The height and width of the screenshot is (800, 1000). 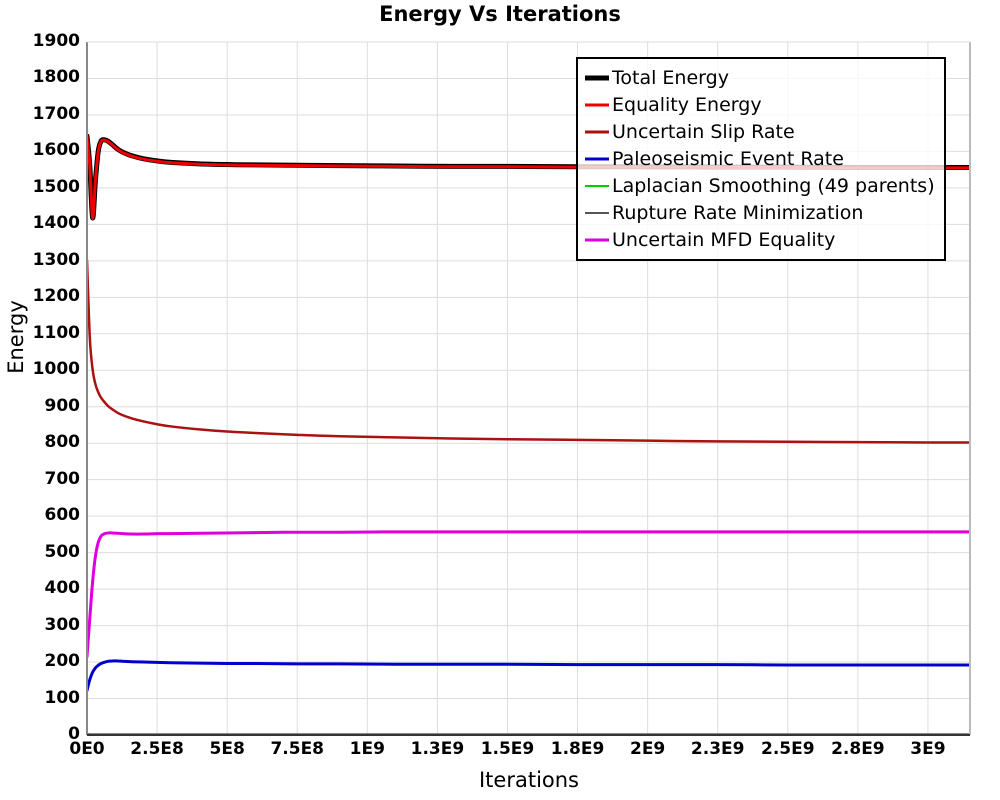 What do you see at coordinates (62, 588) in the screenshot?
I see `y-tick-label: 400` at bounding box center [62, 588].